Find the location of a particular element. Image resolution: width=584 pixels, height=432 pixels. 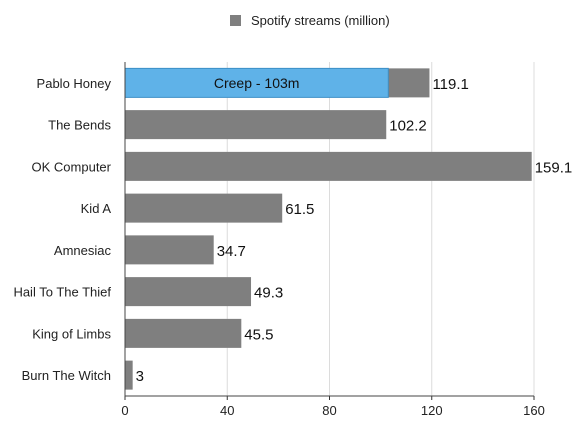

category-label: Burn The Witch is located at coordinates (66, 375).